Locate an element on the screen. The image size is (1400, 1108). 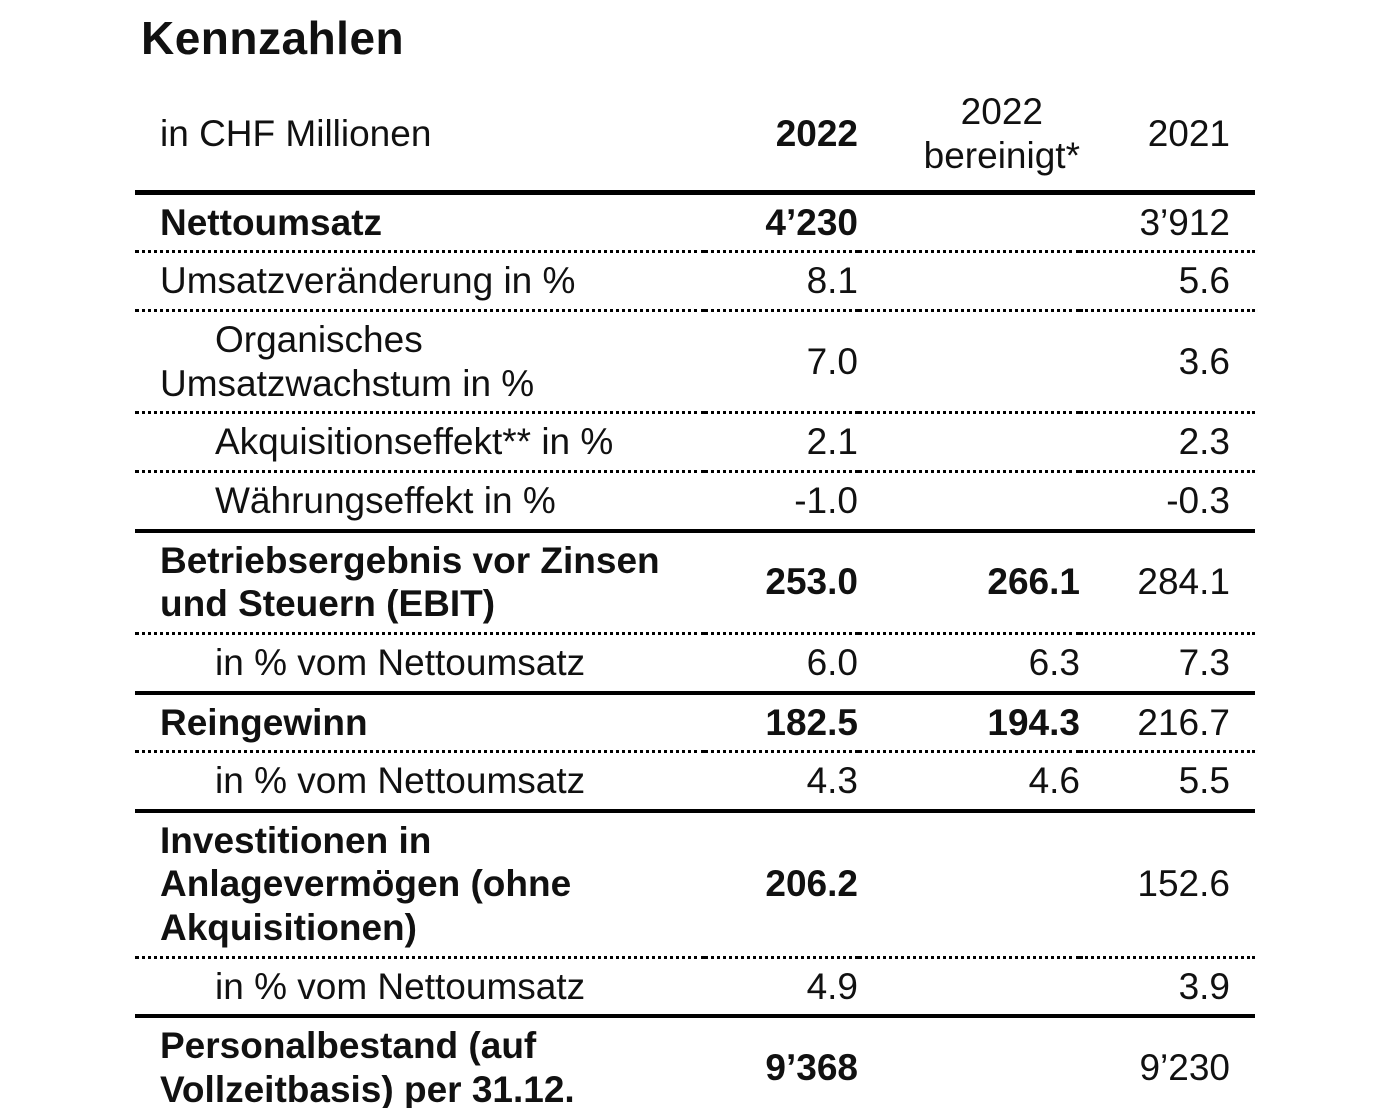
cell-2021: 9’230 is located at coordinates (1184, 1068).